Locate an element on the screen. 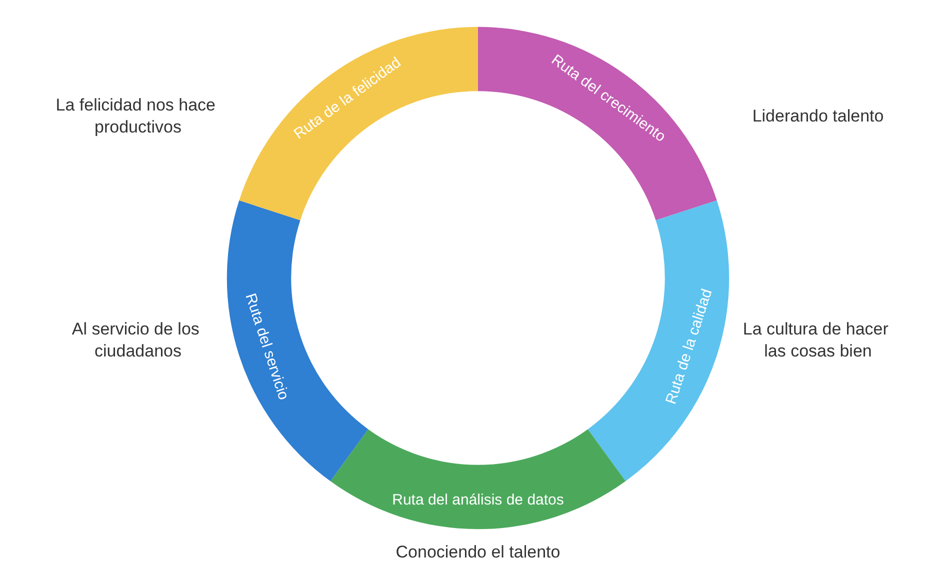 The height and width of the screenshot is (584, 935). slice-label: Ruta del servicio is located at coordinates (267, 346).